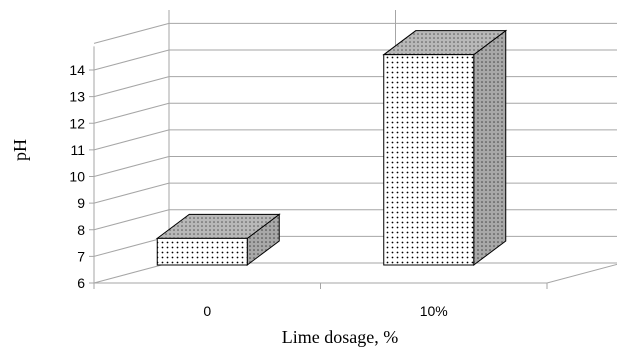 This screenshot has height=349, width=617. What do you see at coordinates (325, 311) in the screenshot?
I see `x-tick-labels: 0 10%` at bounding box center [325, 311].